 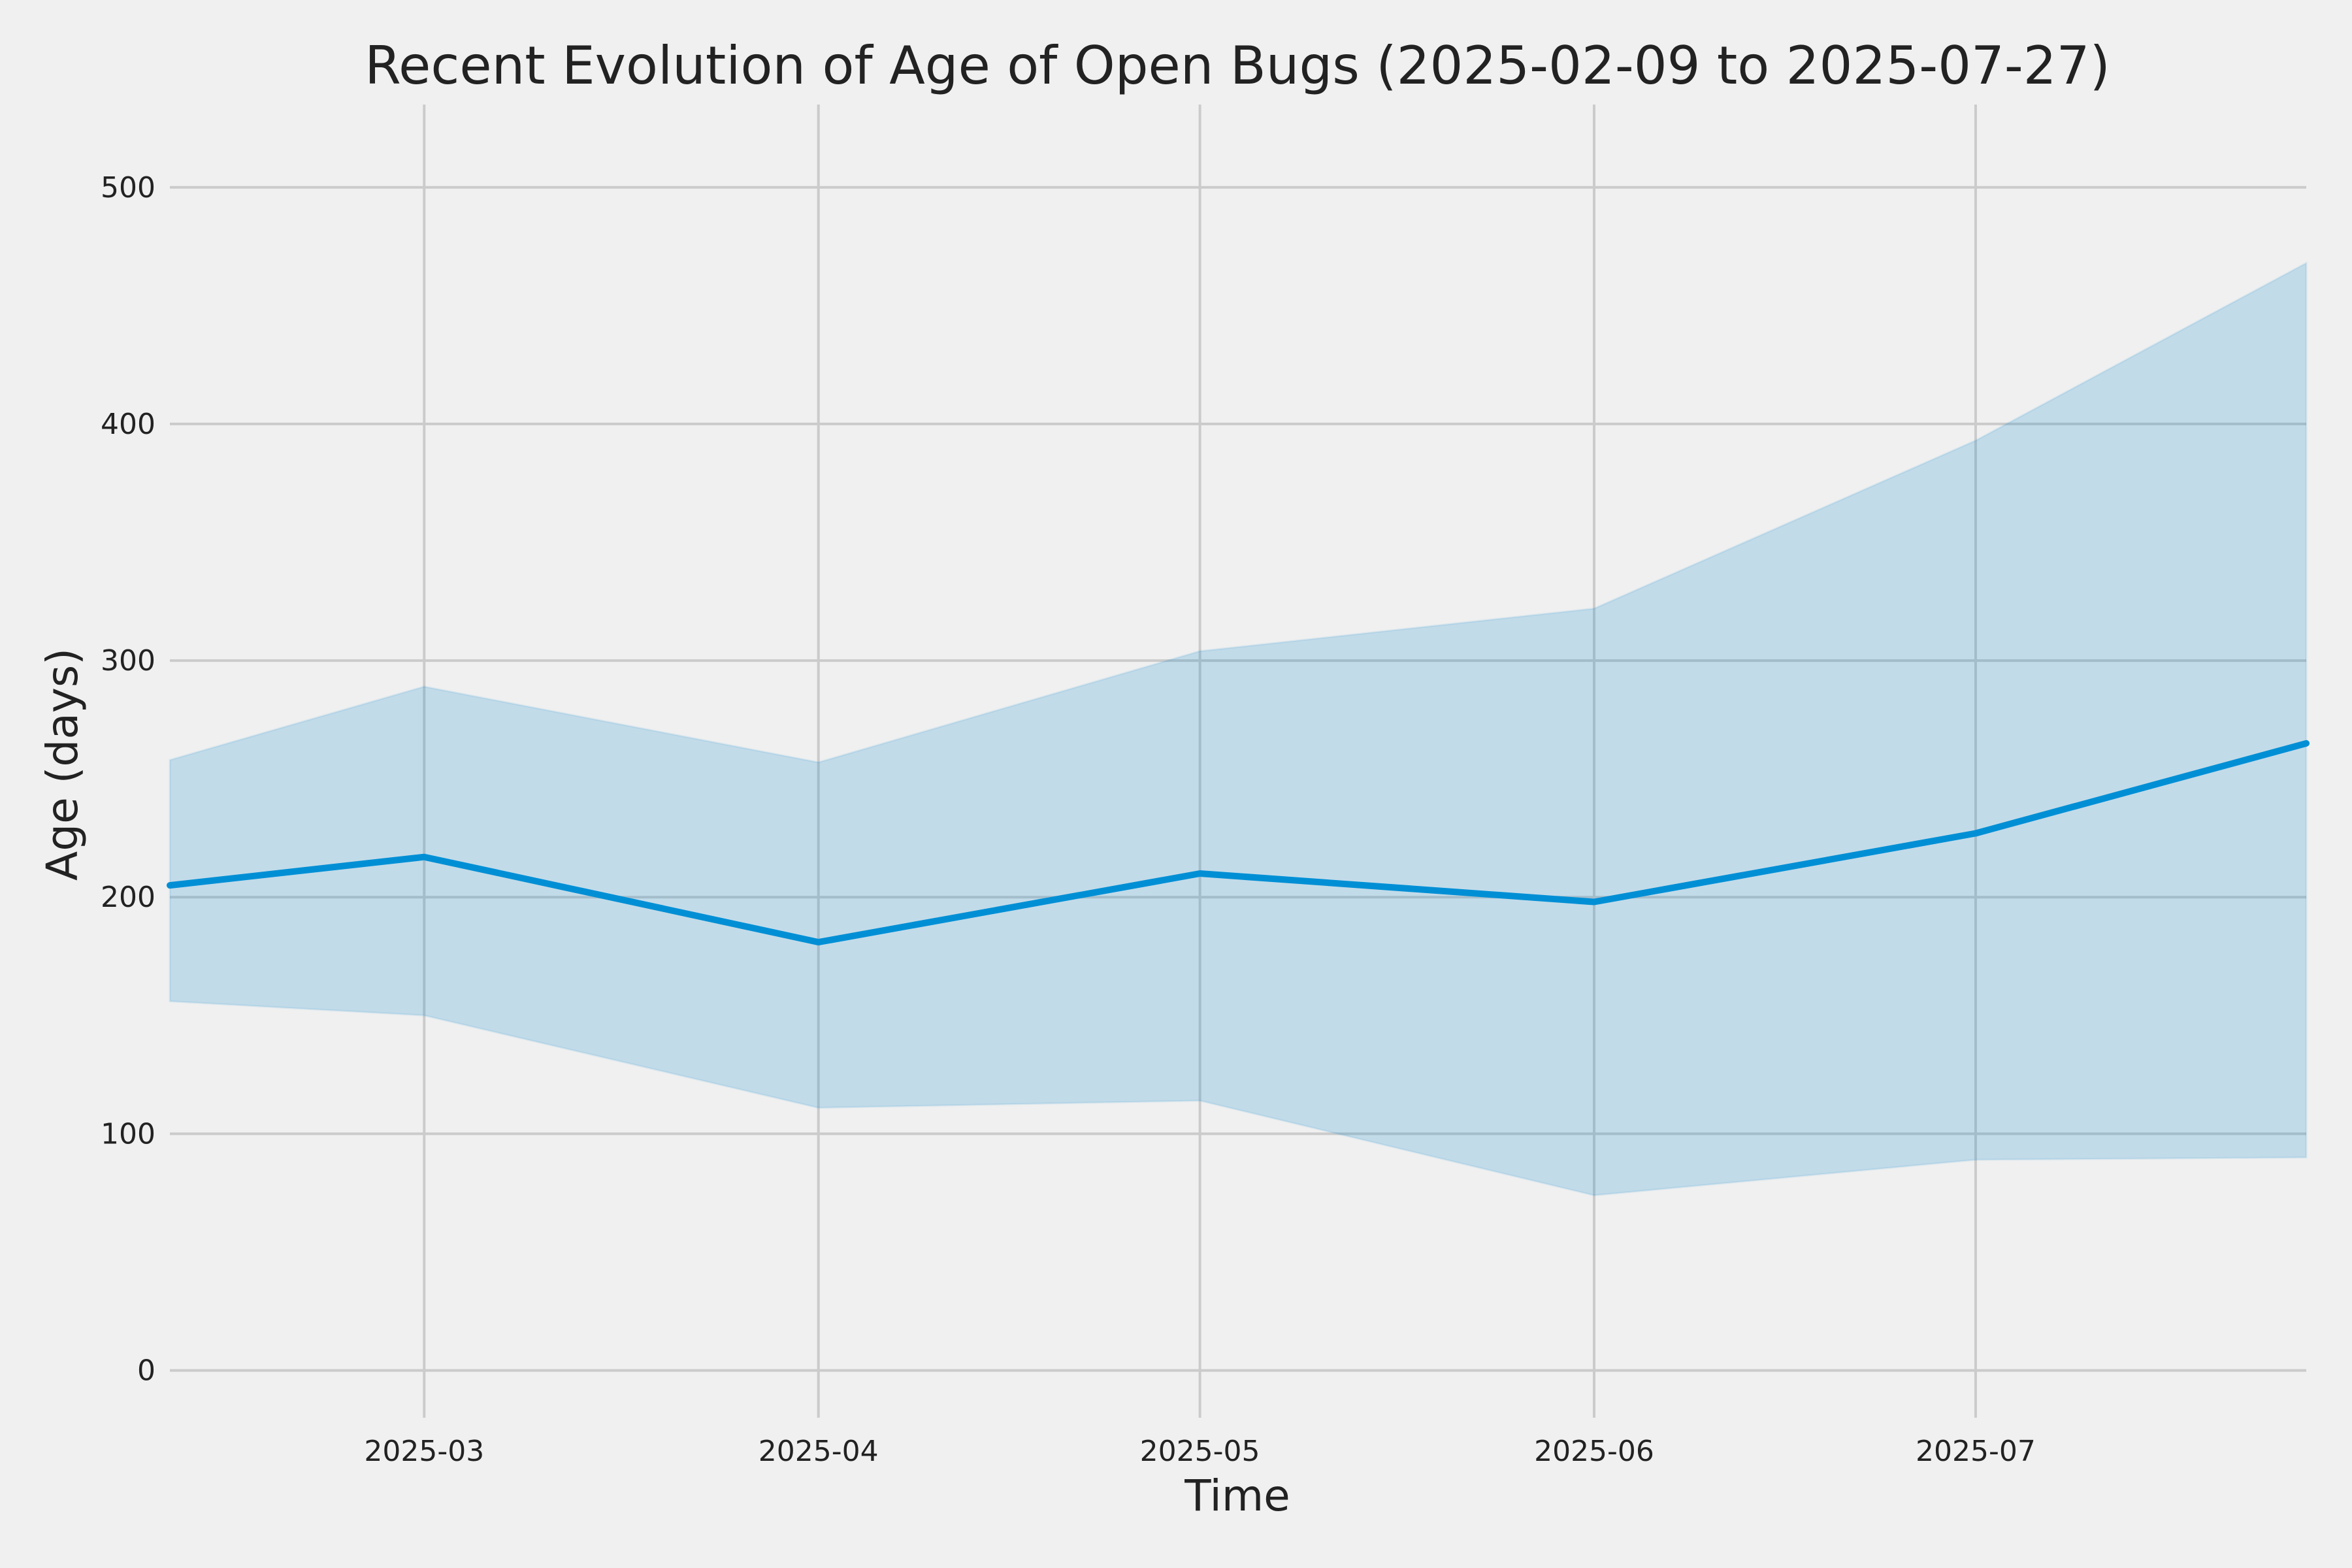 I want to click on x-tick-label: 2025-06, so click(x=1594, y=1451).